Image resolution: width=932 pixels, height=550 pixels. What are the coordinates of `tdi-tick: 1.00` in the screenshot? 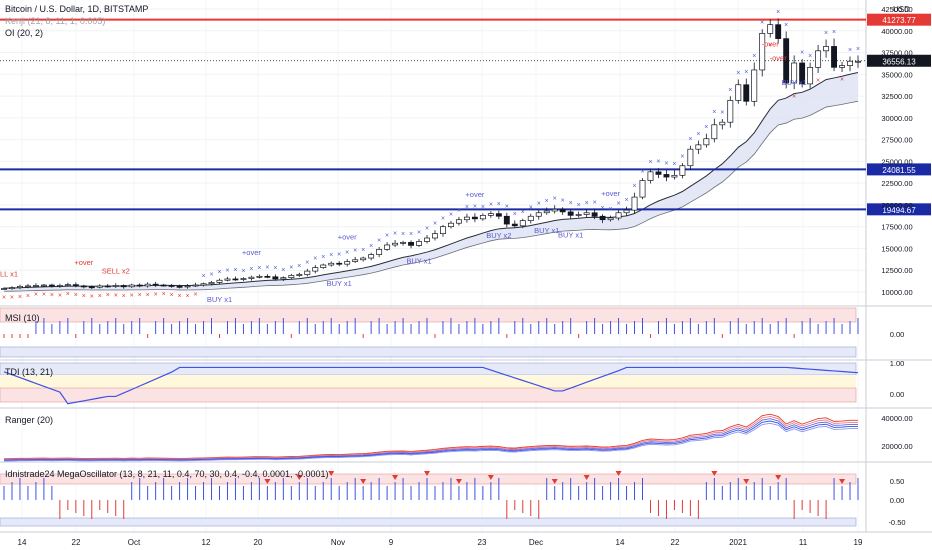 It's located at (897, 363).